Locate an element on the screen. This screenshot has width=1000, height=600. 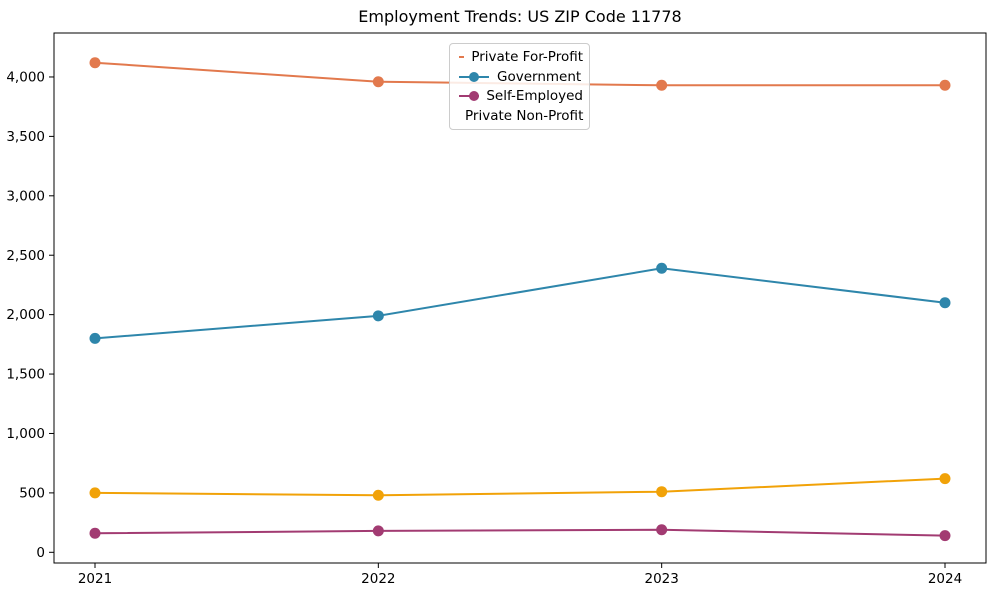
y-axis-tick-label: 2,500 is located at coordinates (25, 256).